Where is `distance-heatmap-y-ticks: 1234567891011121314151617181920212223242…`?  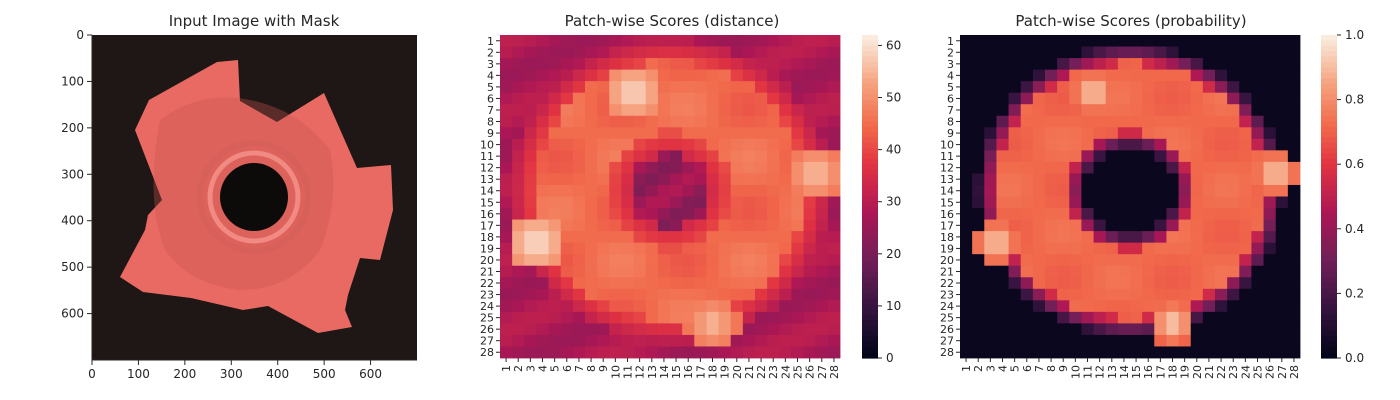
distance-heatmap-y-ticks: 1234567891011121314151617181920212223242… is located at coordinates (490, 197).